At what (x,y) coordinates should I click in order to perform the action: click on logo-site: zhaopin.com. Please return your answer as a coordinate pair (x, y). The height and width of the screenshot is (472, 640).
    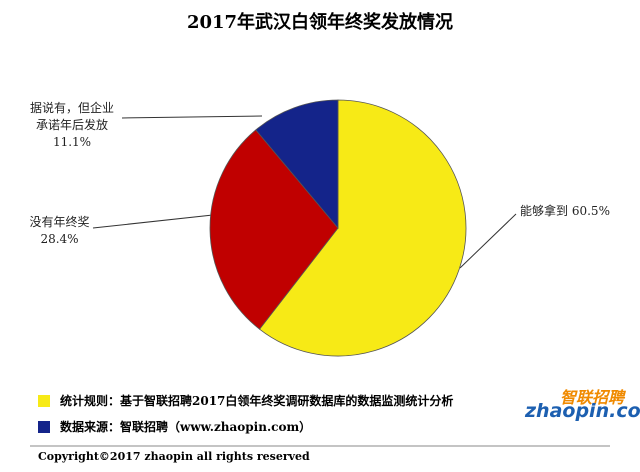
    Looking at the image, I should click on (582, 411).